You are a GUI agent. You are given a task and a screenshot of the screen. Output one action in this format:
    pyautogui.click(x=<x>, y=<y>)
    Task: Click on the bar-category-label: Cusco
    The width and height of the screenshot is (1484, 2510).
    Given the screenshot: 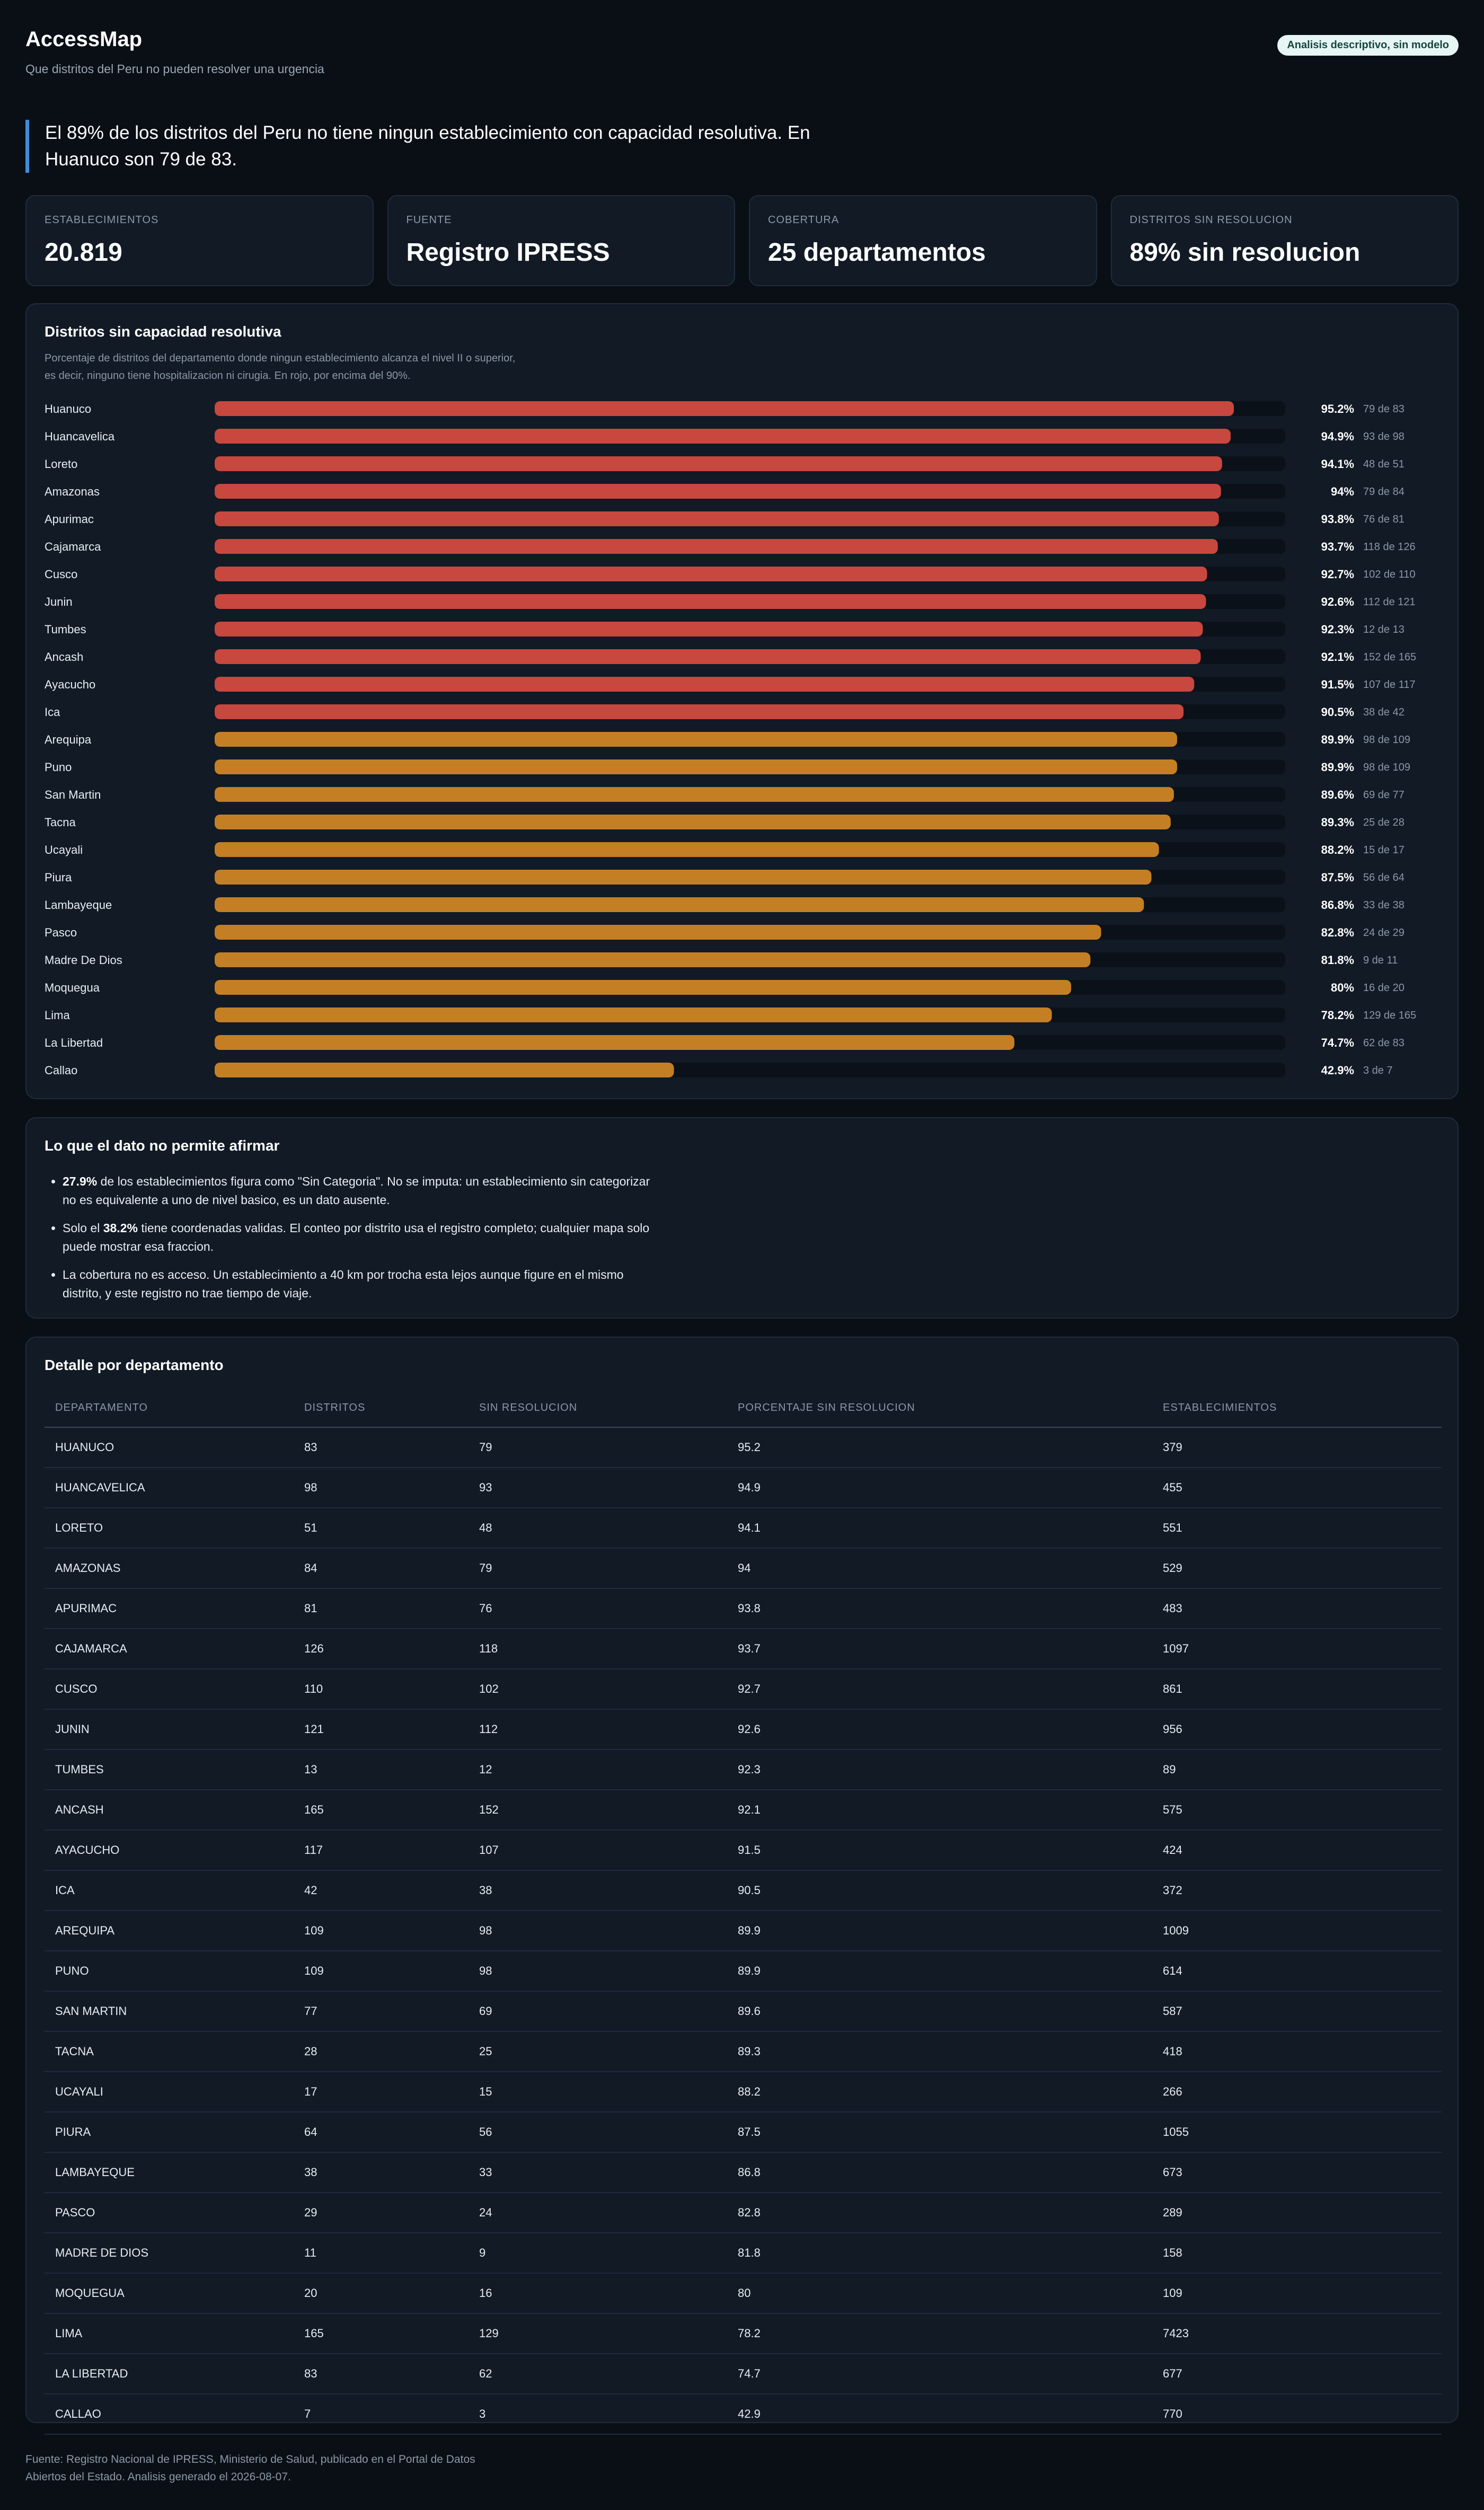 What is the action you would take?
    pyautogui.click(x=61, y=574)
    